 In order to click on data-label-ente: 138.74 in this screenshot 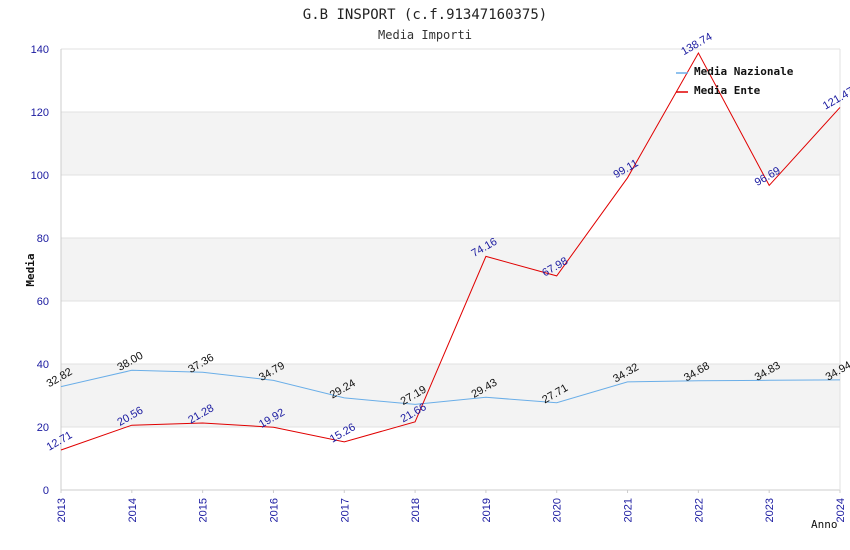, I will do `click(696, 44)`.